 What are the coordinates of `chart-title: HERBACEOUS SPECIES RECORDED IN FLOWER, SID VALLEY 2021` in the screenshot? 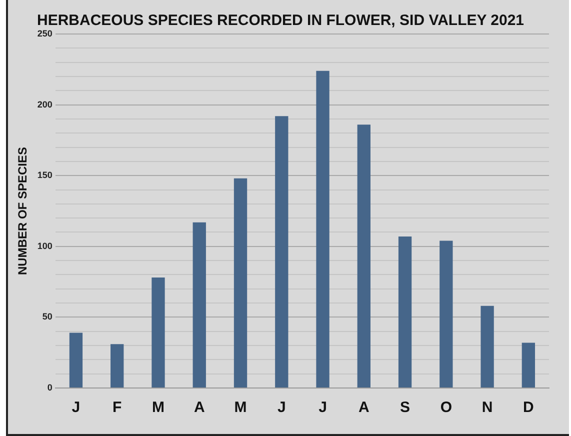 It's located at (280, 21).